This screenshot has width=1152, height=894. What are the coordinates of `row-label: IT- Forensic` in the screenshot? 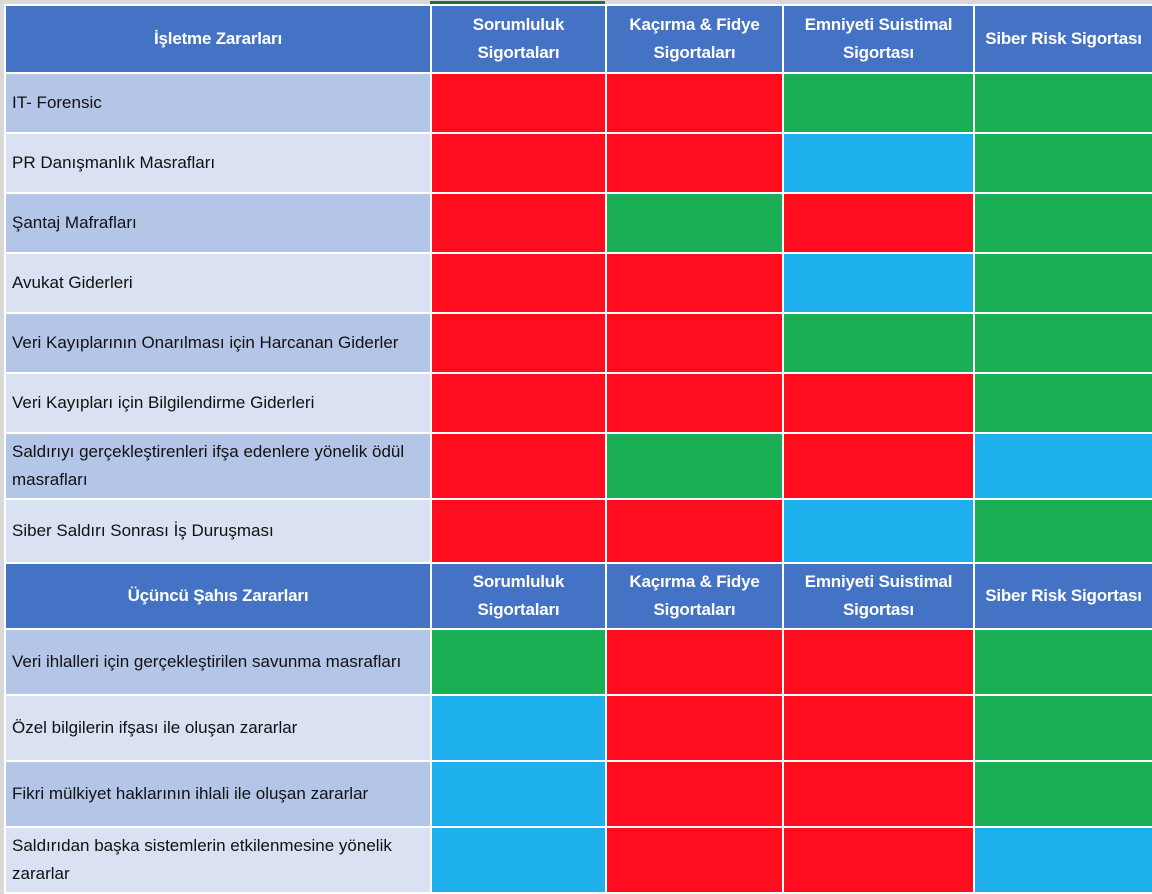 It's located at (218, 103).